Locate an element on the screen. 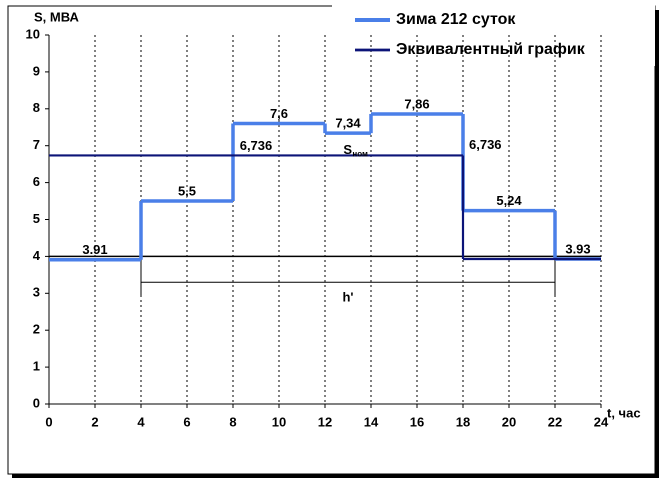 The height and width of the screenshot is (484, 665). data-label: 3.91 is located at coordinates (94, 249).